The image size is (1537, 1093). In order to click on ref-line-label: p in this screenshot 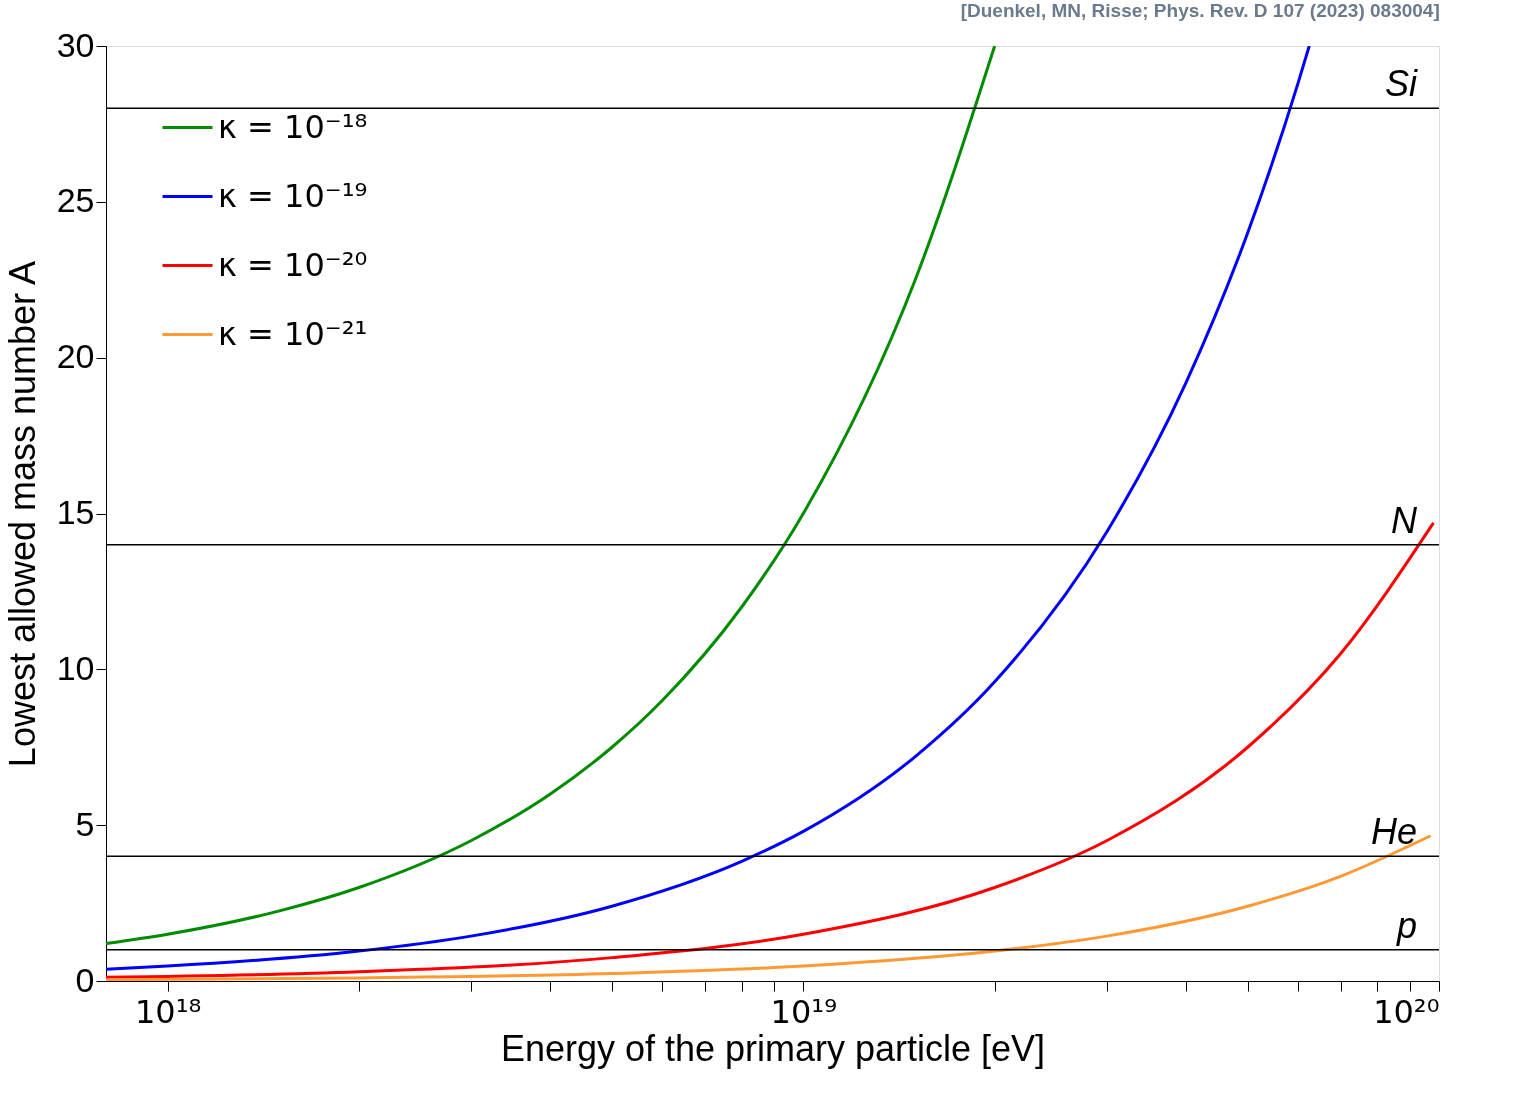, I will do `click(1406, 925)`.